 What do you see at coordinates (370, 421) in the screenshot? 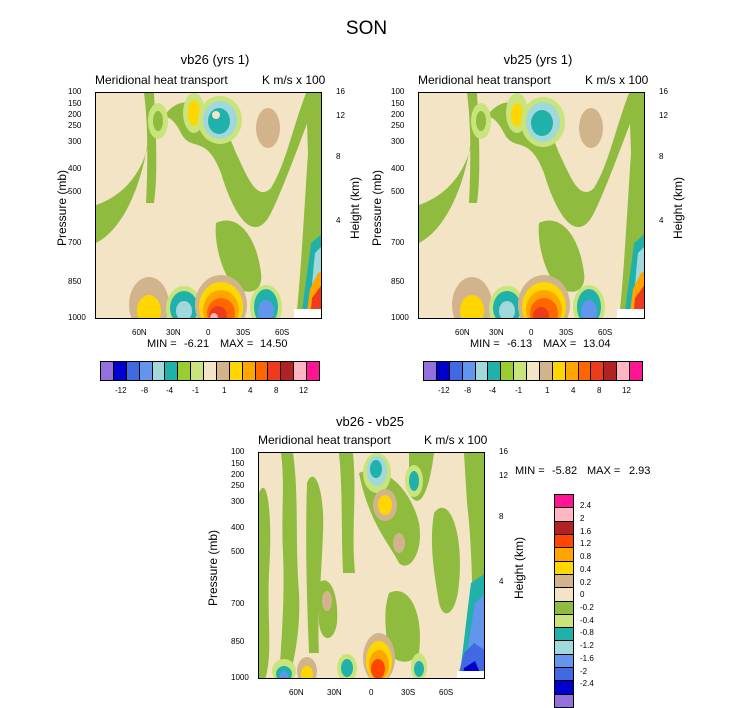
I see `panel-title: vb26 - vb25` at bounding box center [370, 421].